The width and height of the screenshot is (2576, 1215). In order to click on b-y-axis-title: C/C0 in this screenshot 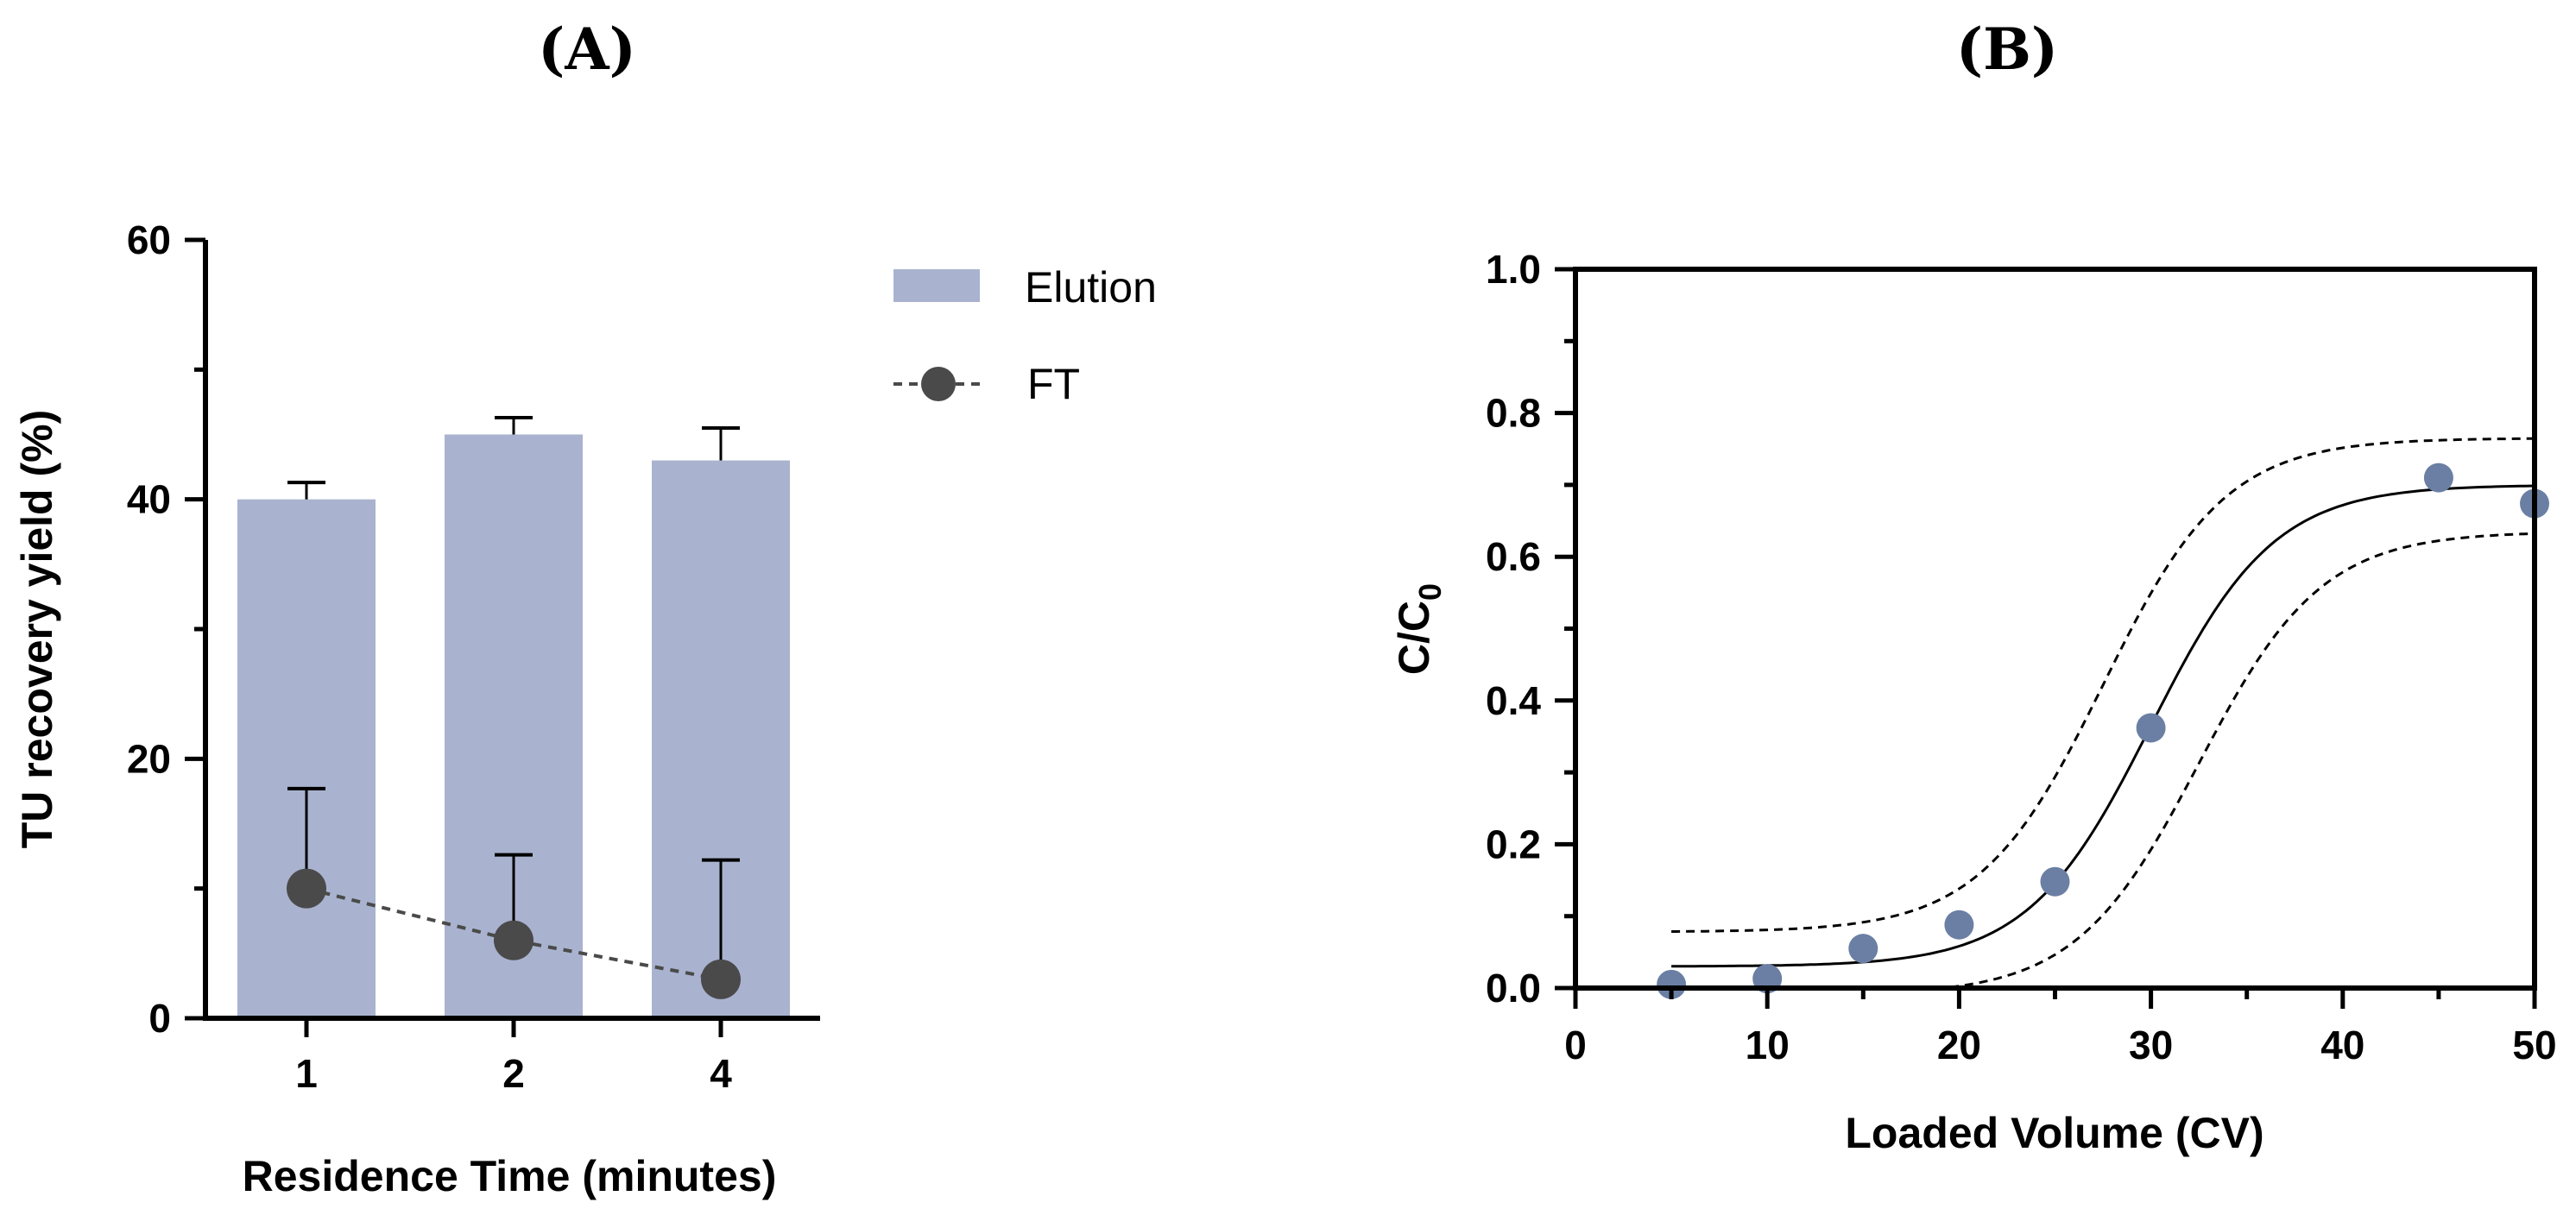, I will do `click(1419, 629)`.